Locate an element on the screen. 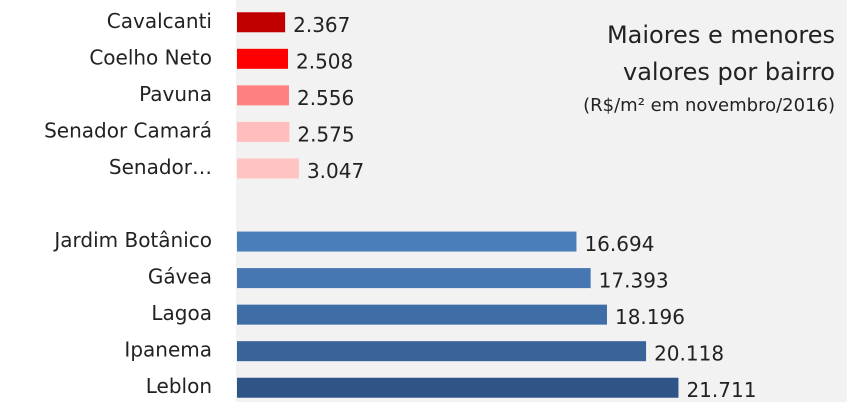 This screenshot has height=402, width=847. chart-title-line: Maiores e menores is located at coordinates (721, 35).